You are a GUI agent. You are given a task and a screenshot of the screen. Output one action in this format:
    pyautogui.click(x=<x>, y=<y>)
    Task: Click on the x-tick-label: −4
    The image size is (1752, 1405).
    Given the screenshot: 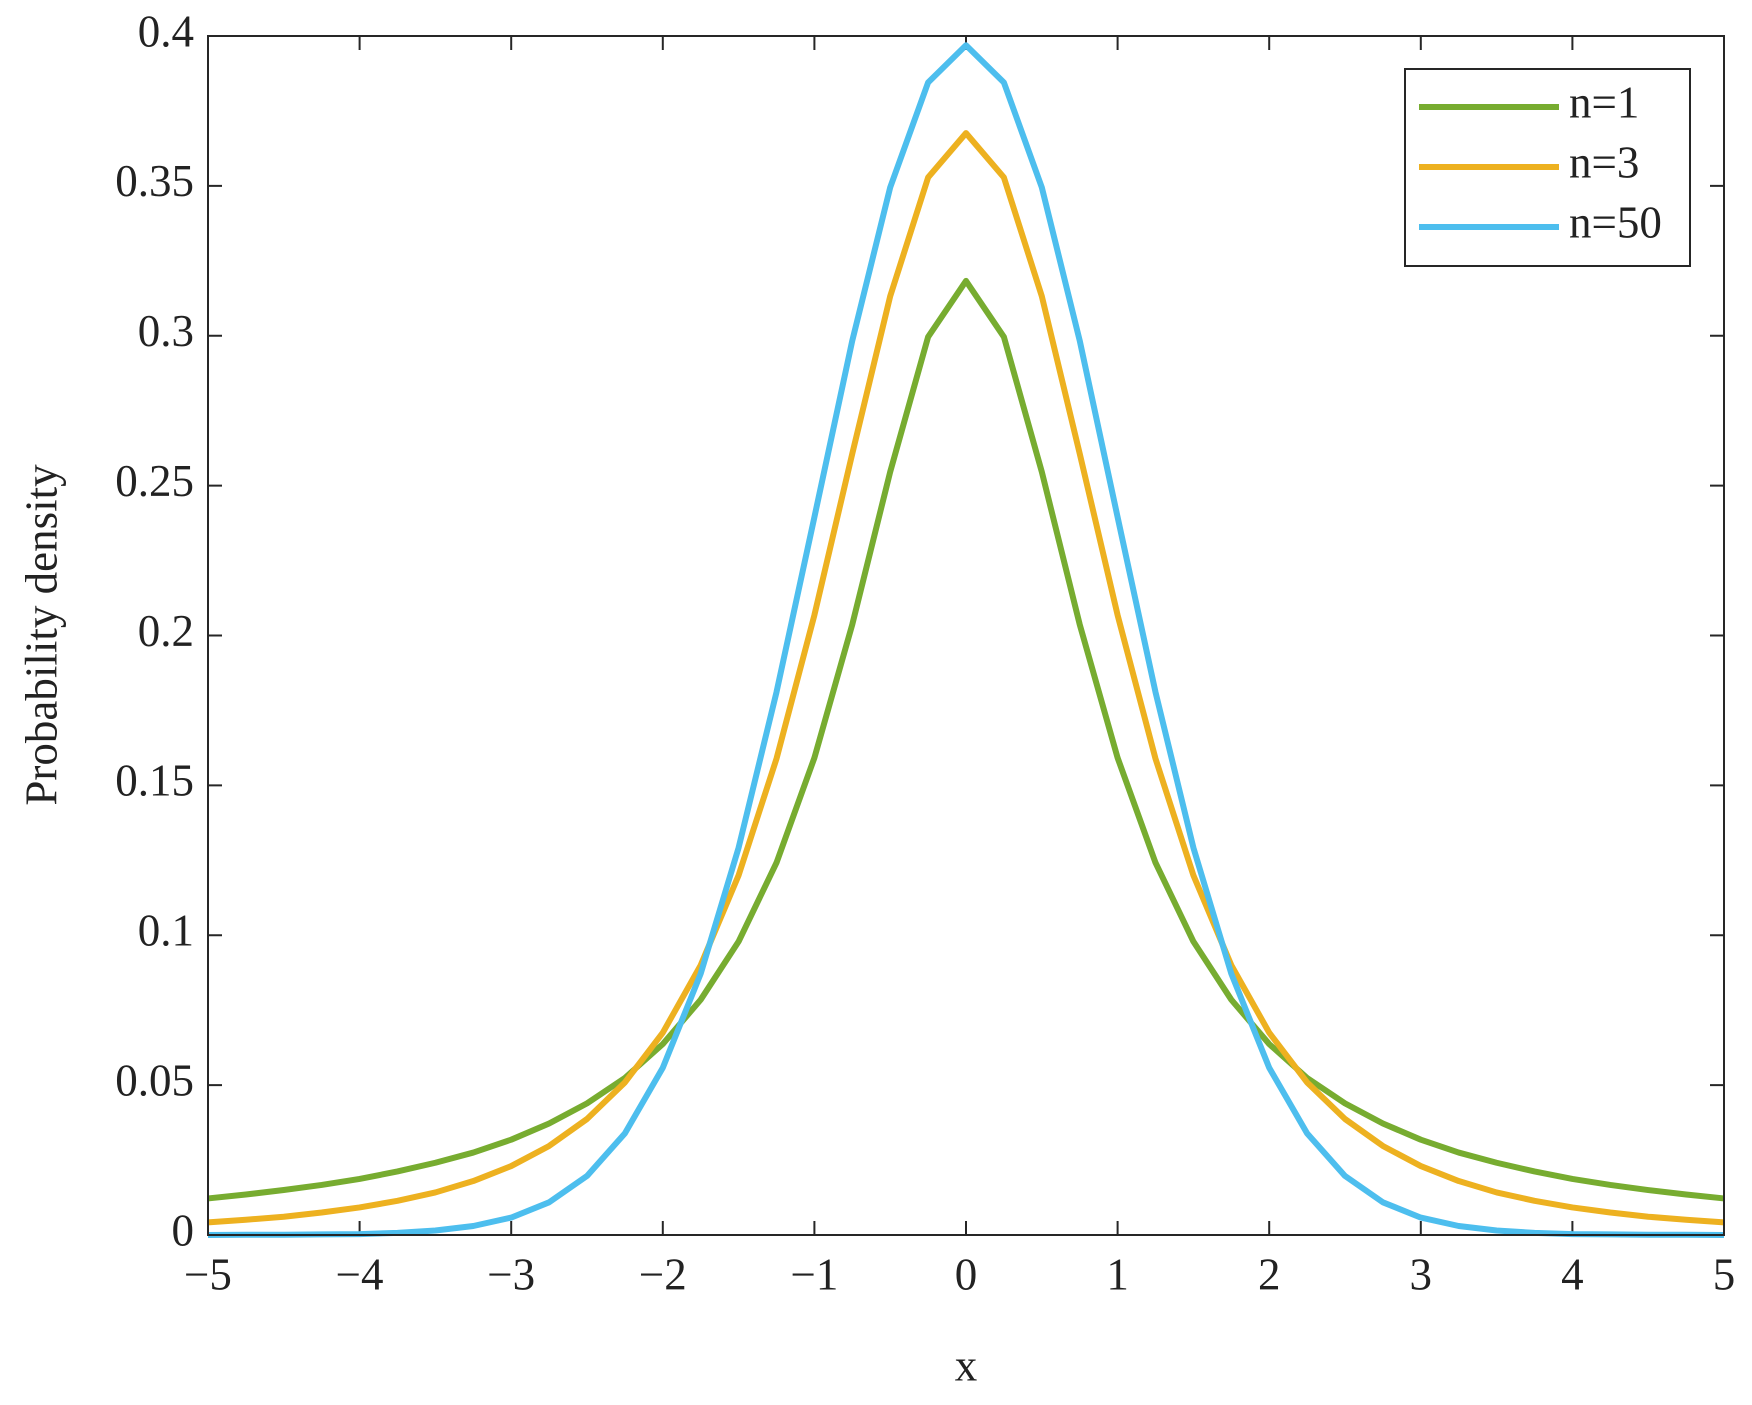 What is the action you would take?
    pyautogui.click(x=360, y=1274)
    